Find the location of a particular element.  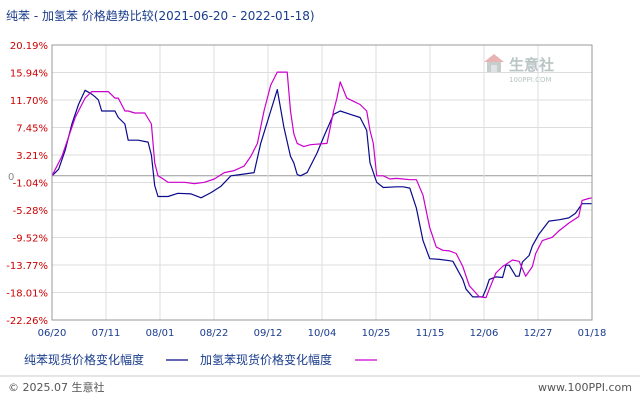

watermark-url-text: 100PPI.COM is located at coordinates (530, 80).